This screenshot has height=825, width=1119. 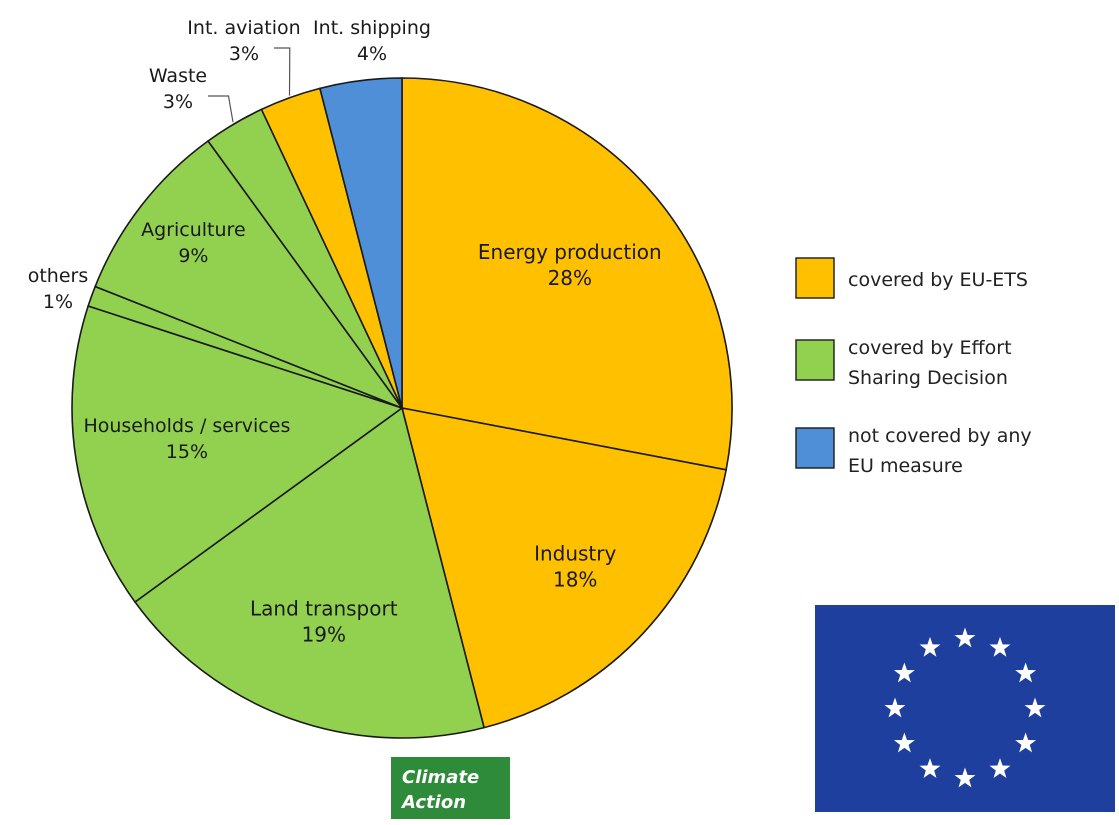 I want to click on slice-label-land-transport: Land transport, so click(x=324, y=608).